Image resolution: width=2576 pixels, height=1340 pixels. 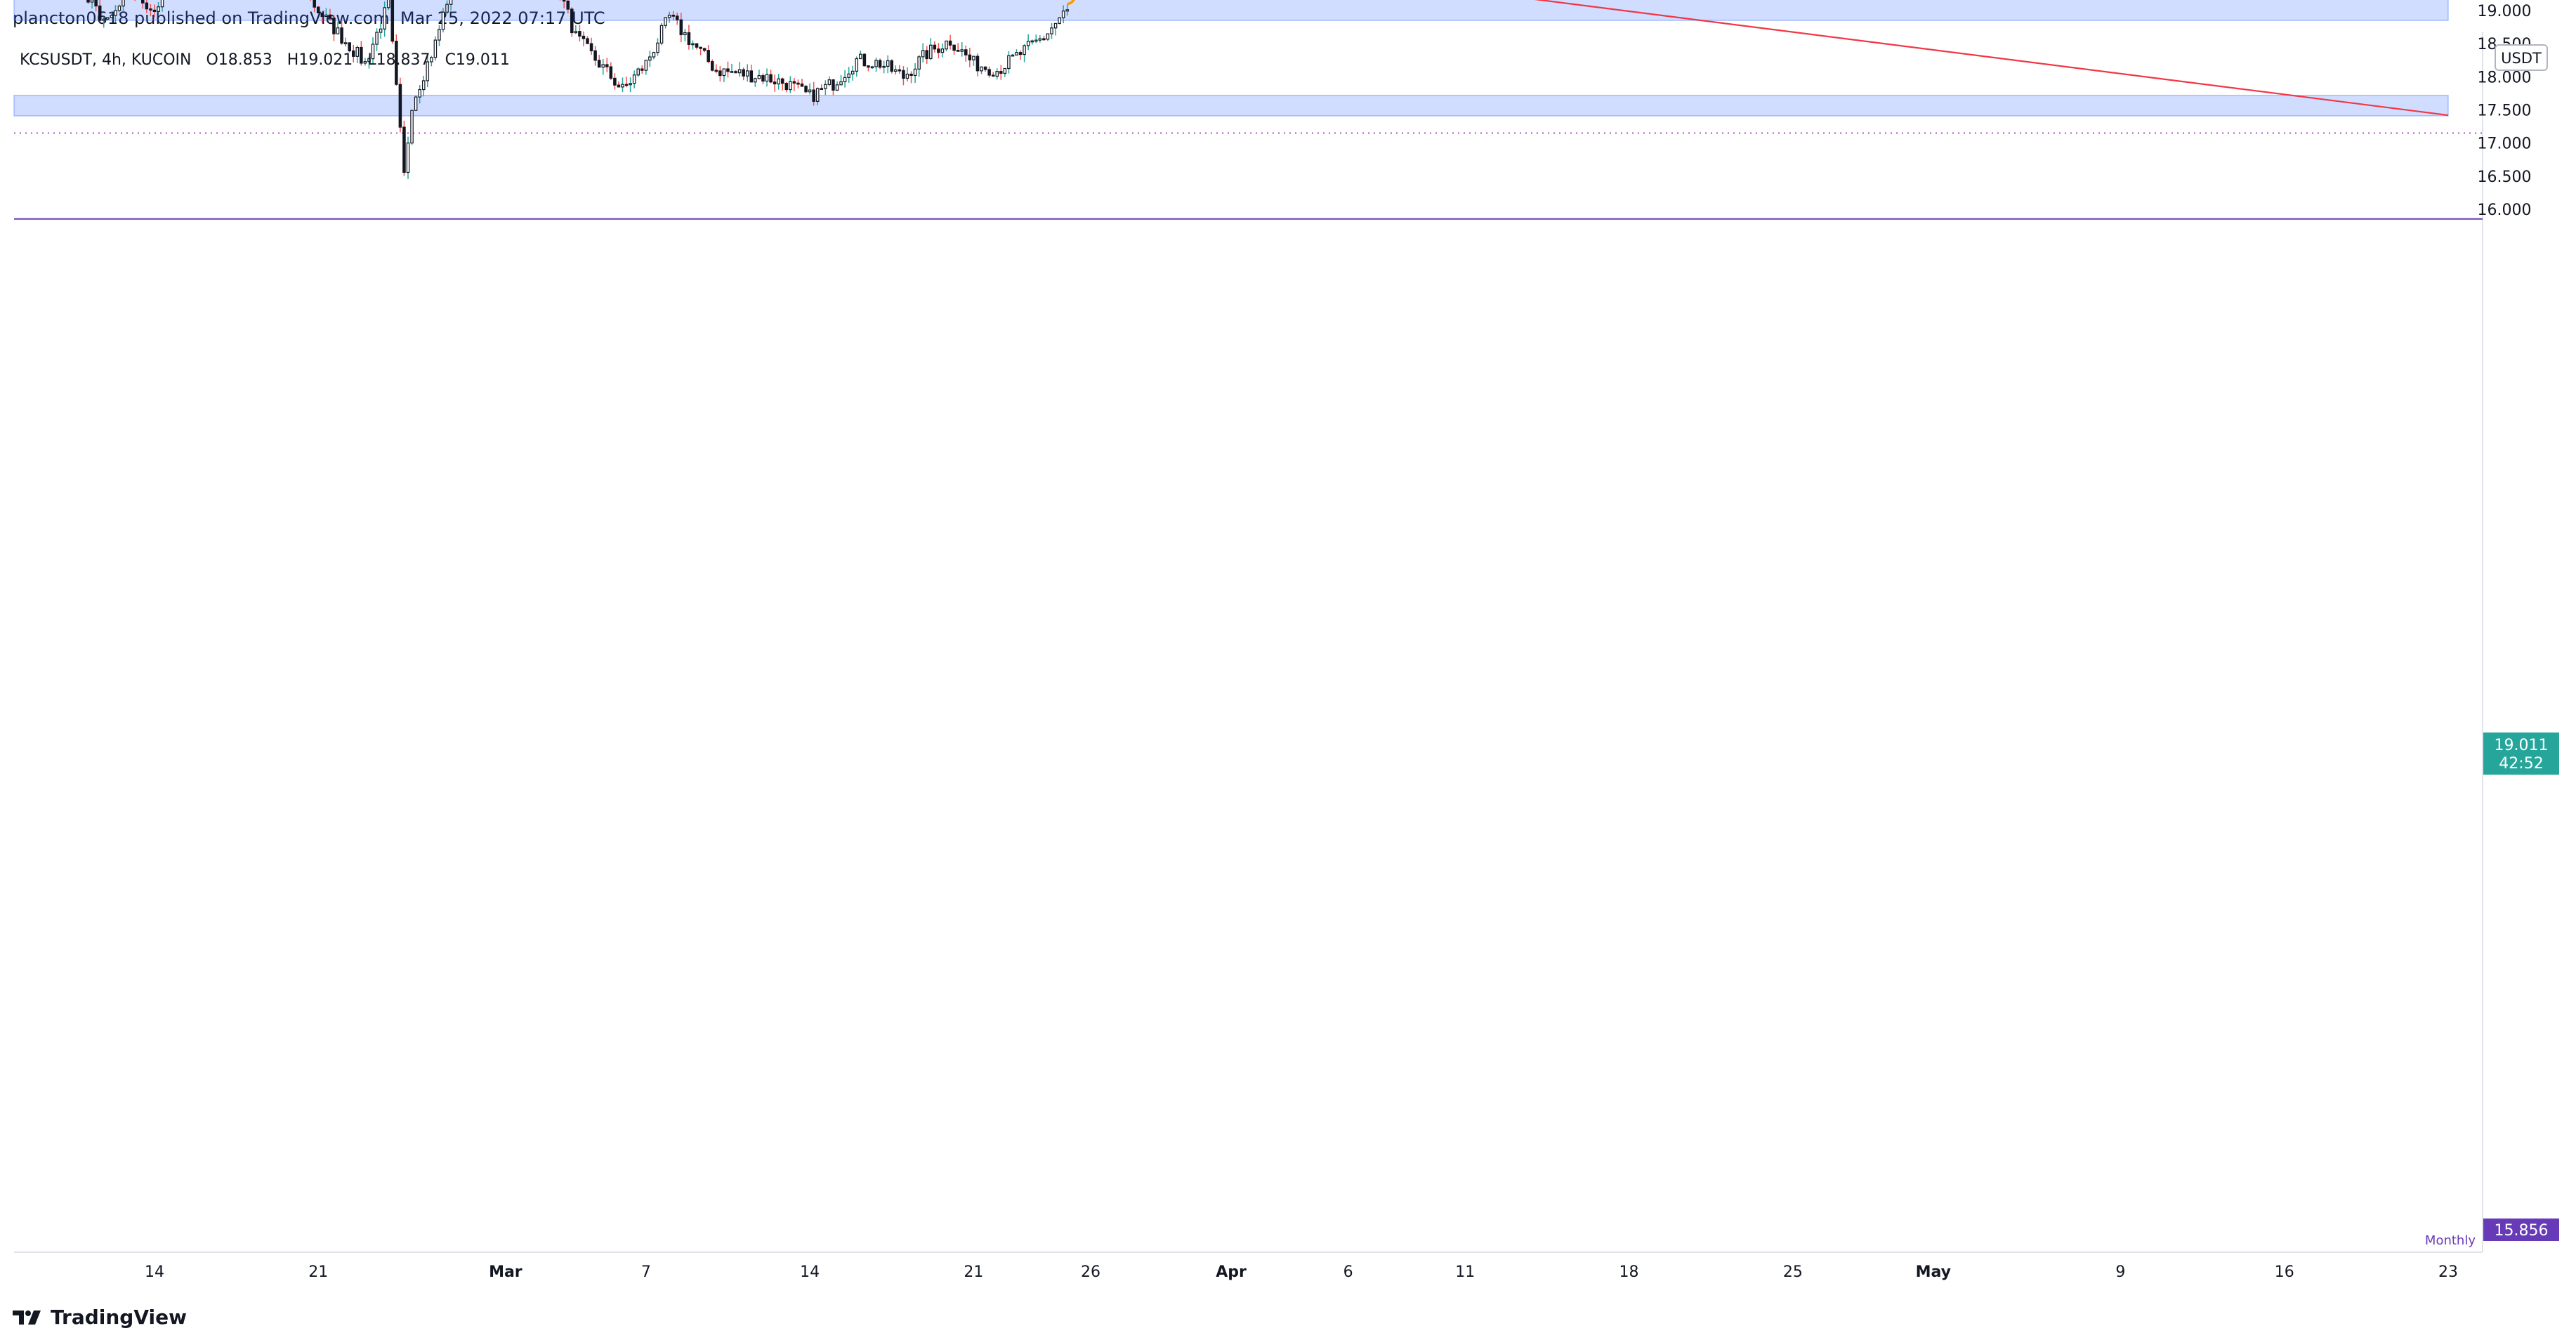 I want to click on currency-badge: USDT, so click(x=2521, y=57).